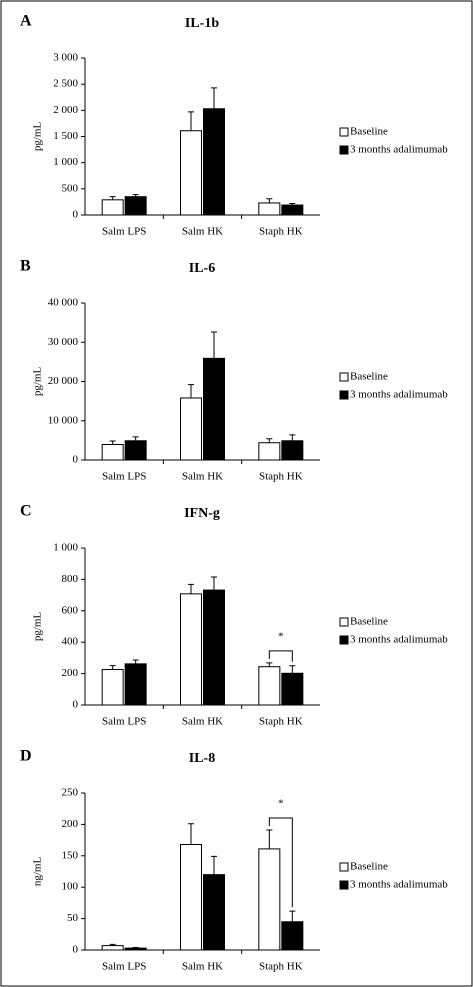  Describe the element at coordinates (26, 21) in the screenshot. I see `panel-letter: A` at that location.